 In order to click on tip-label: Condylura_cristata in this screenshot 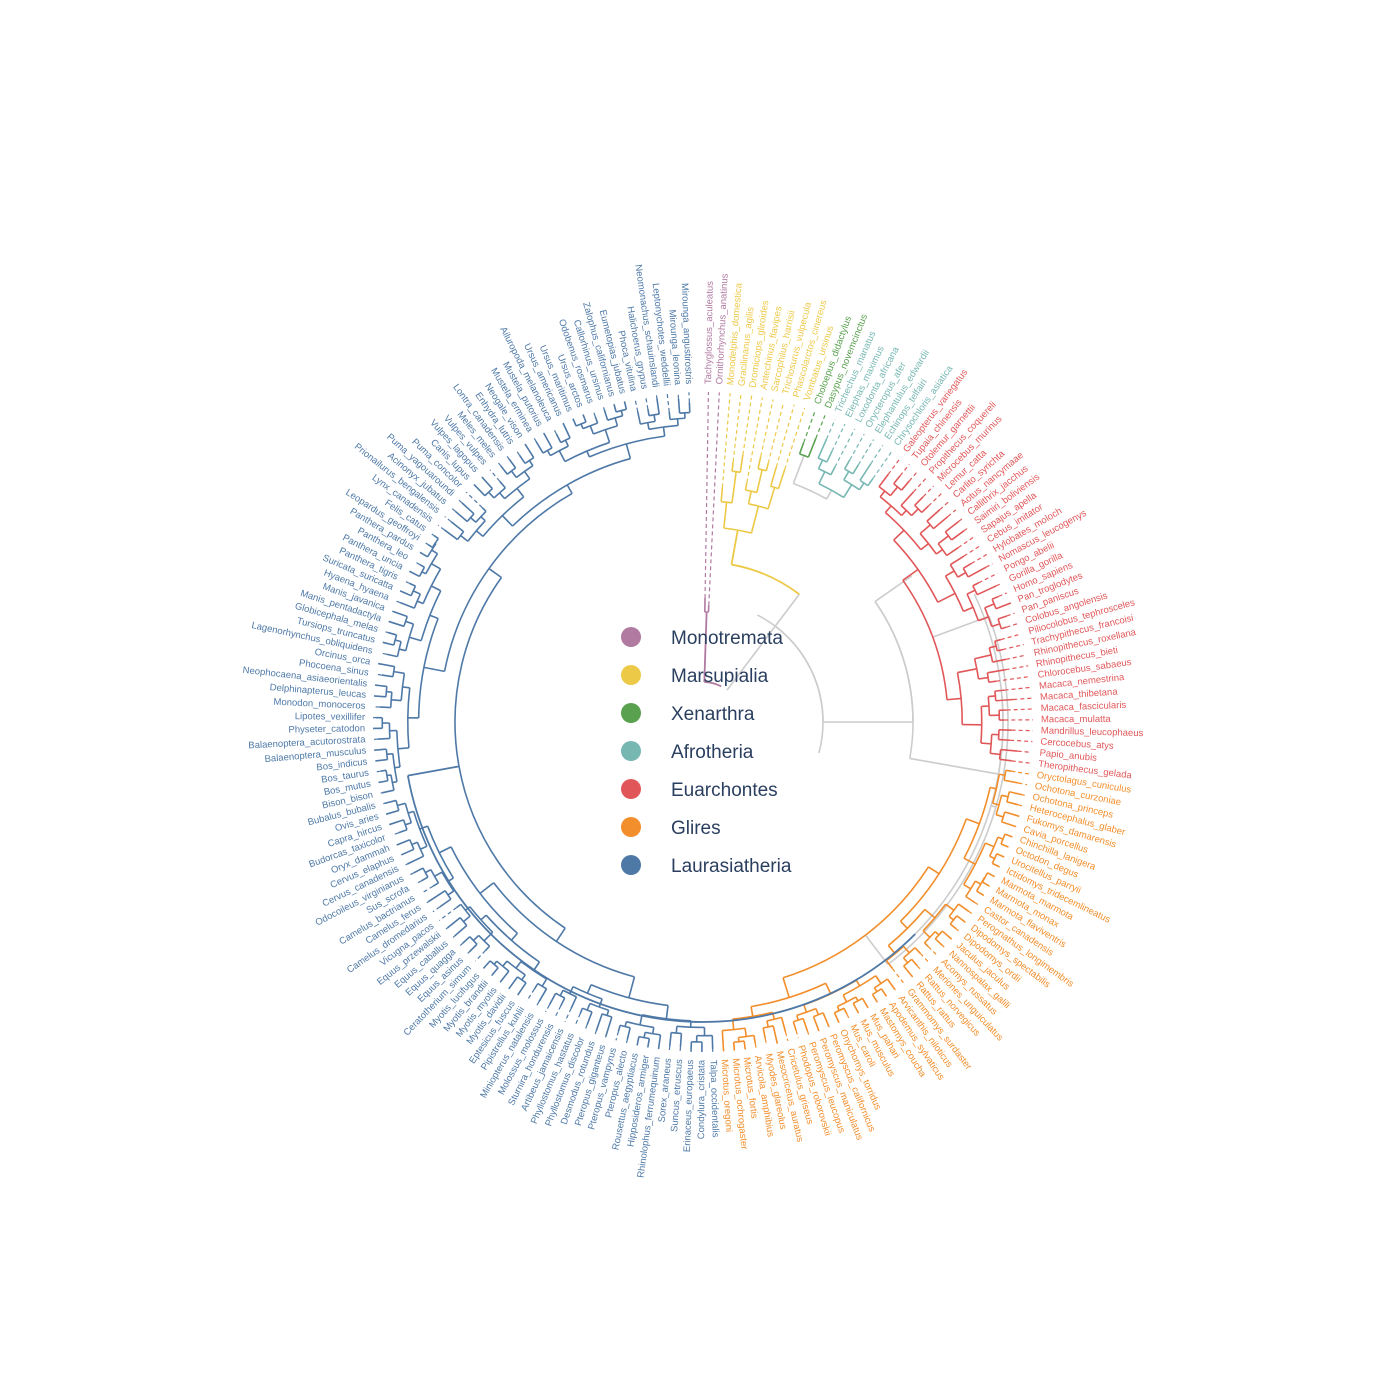, I will do `click(701, 1099)`.